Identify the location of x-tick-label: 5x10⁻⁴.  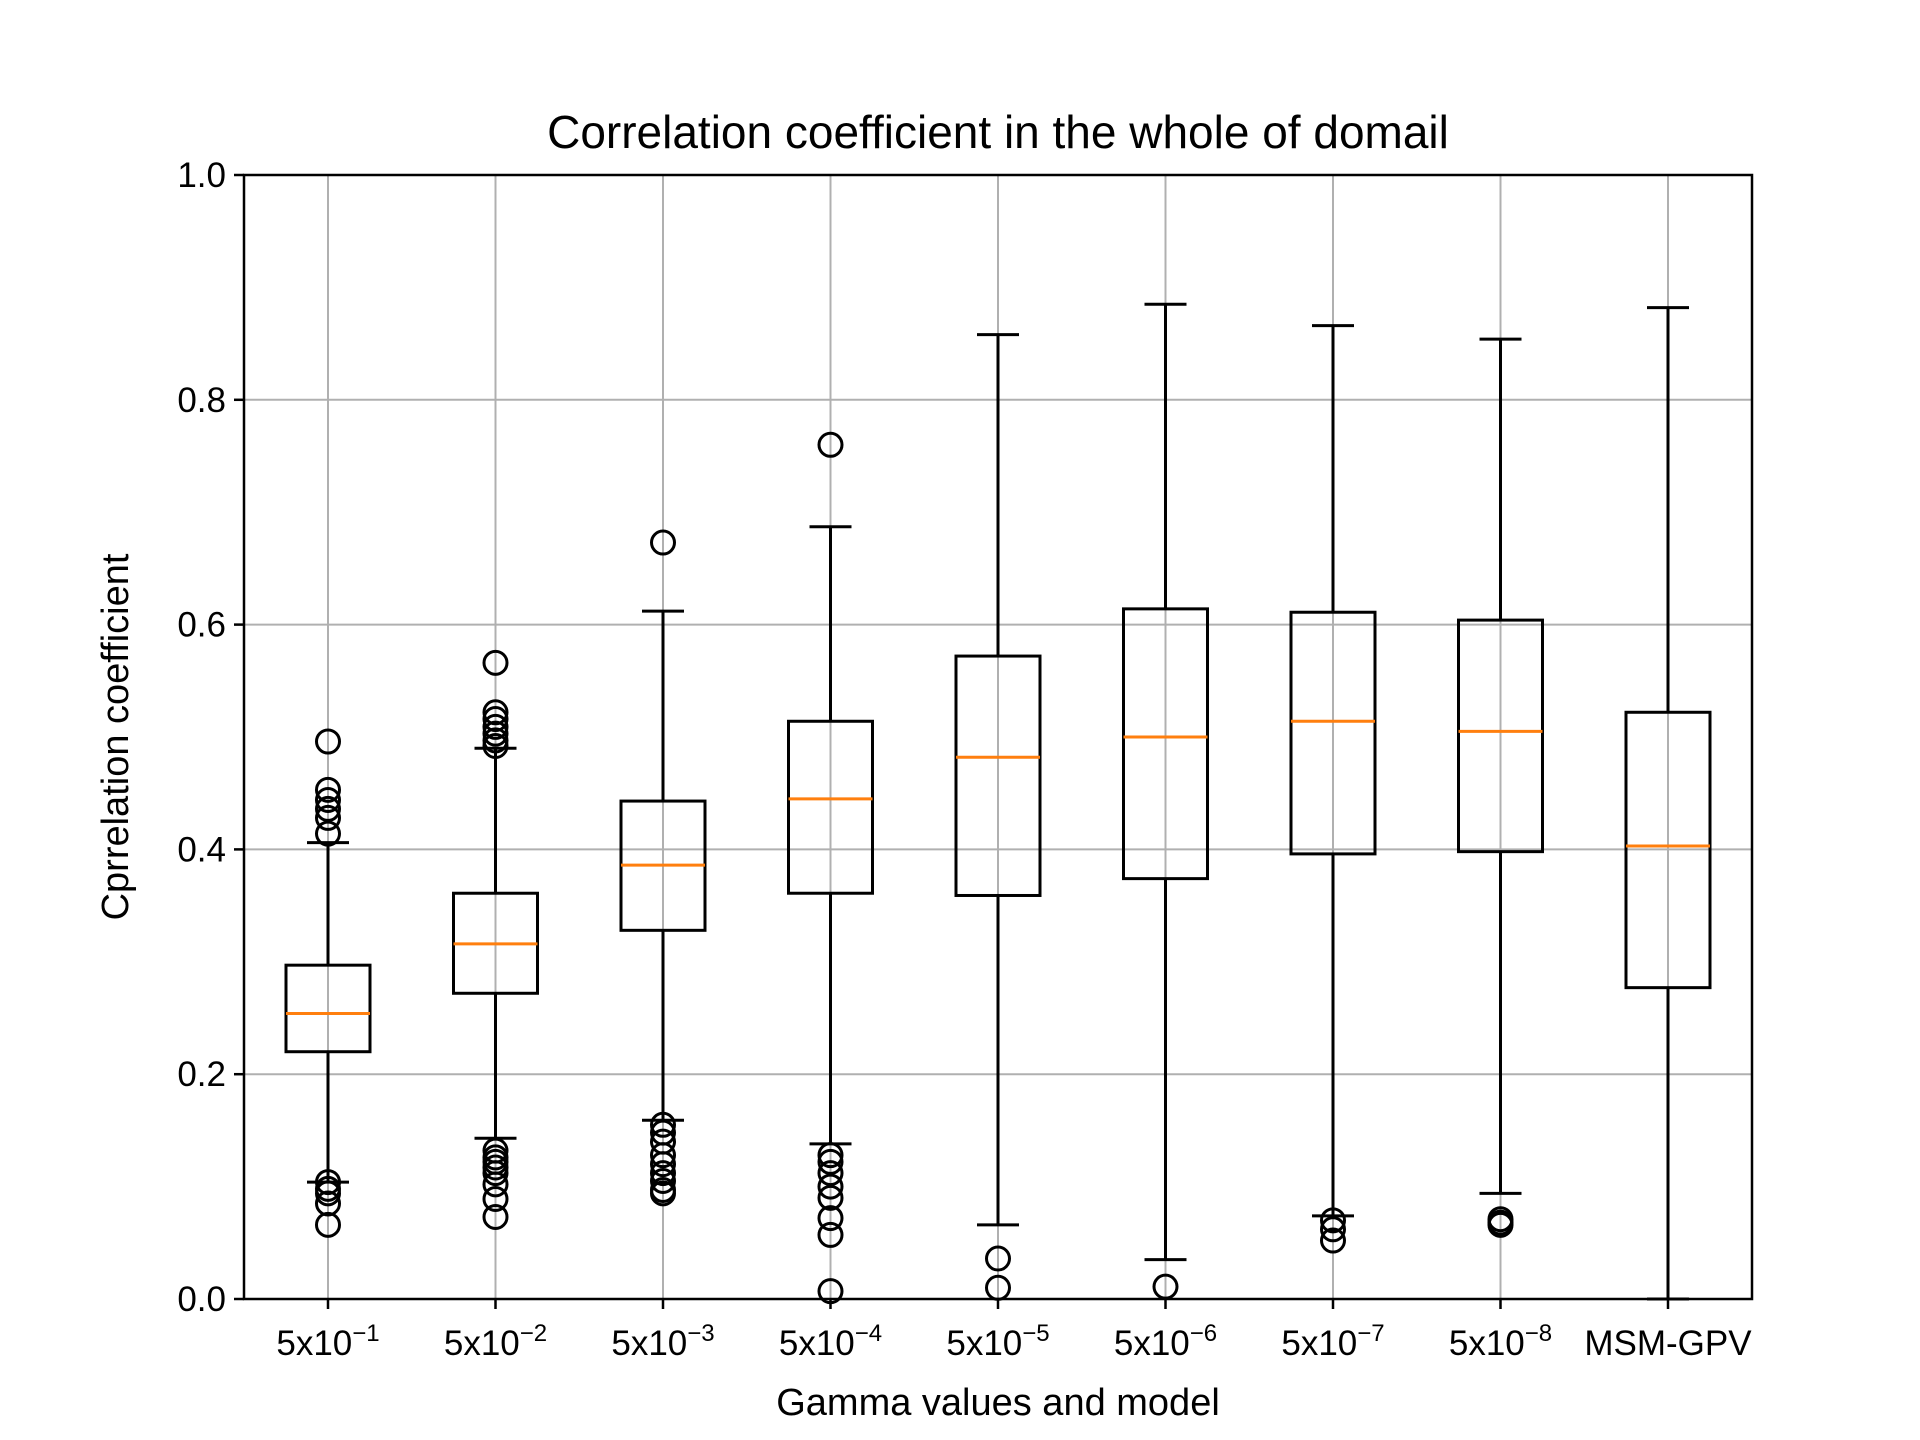
(830, 1341).